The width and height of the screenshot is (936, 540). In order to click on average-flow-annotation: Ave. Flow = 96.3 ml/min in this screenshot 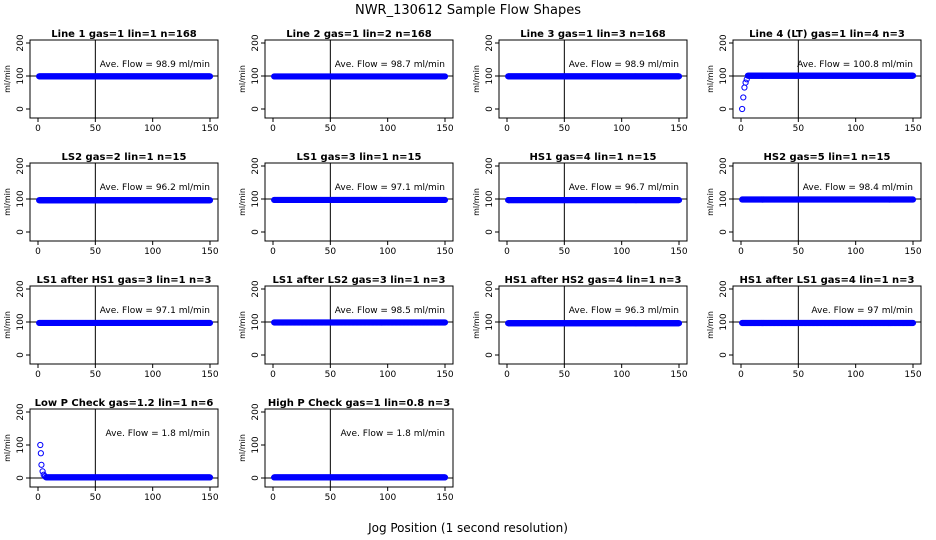, I will do `click(624, 311)`.